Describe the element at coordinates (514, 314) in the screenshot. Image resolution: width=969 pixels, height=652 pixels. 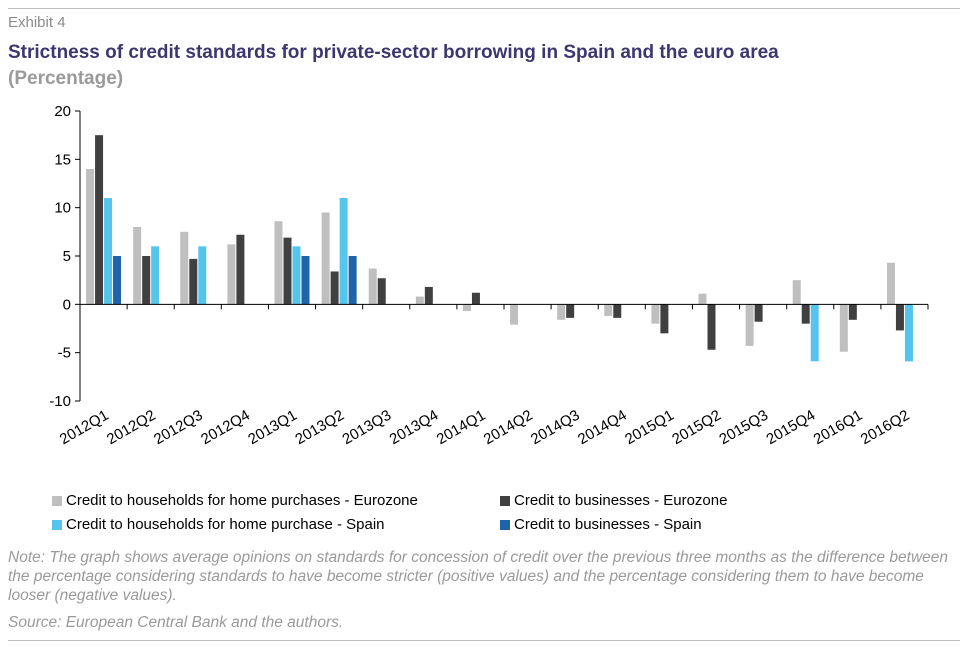
I see `bar-2014Q2-s0` at that location.